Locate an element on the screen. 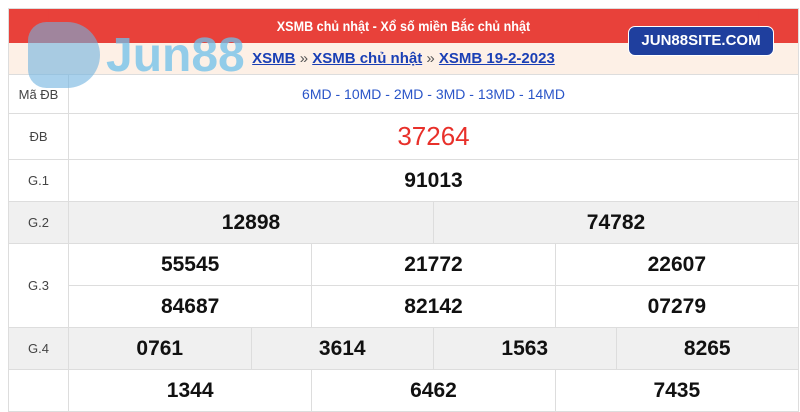 This screenshot has width=800, height=412. prize-number: 84687 is located at coordinates (190, 306).